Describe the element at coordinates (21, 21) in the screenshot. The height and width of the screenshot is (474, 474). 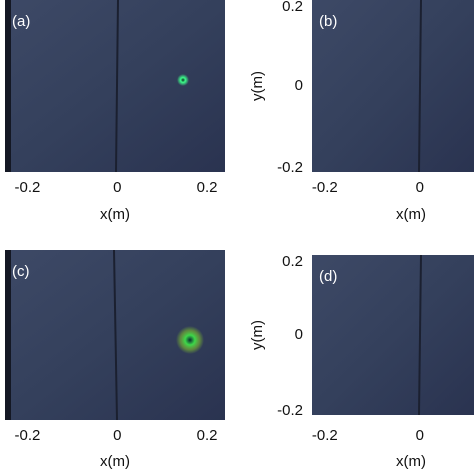
I see `panel-label: (a)` at that location.